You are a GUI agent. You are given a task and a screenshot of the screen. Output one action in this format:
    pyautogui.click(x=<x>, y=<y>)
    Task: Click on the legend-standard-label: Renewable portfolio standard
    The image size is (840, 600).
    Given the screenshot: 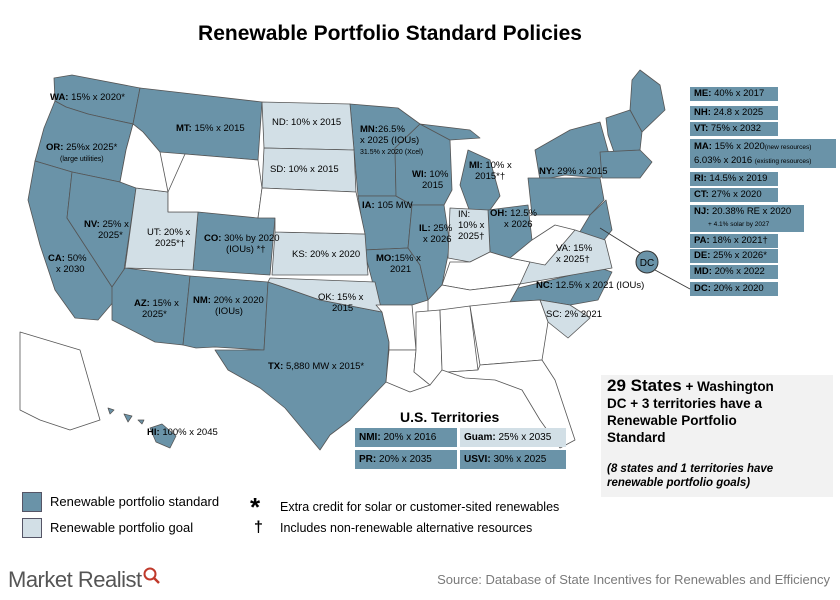 What is the action you would take?
    pyautogui.click(x=135, y=501)
    